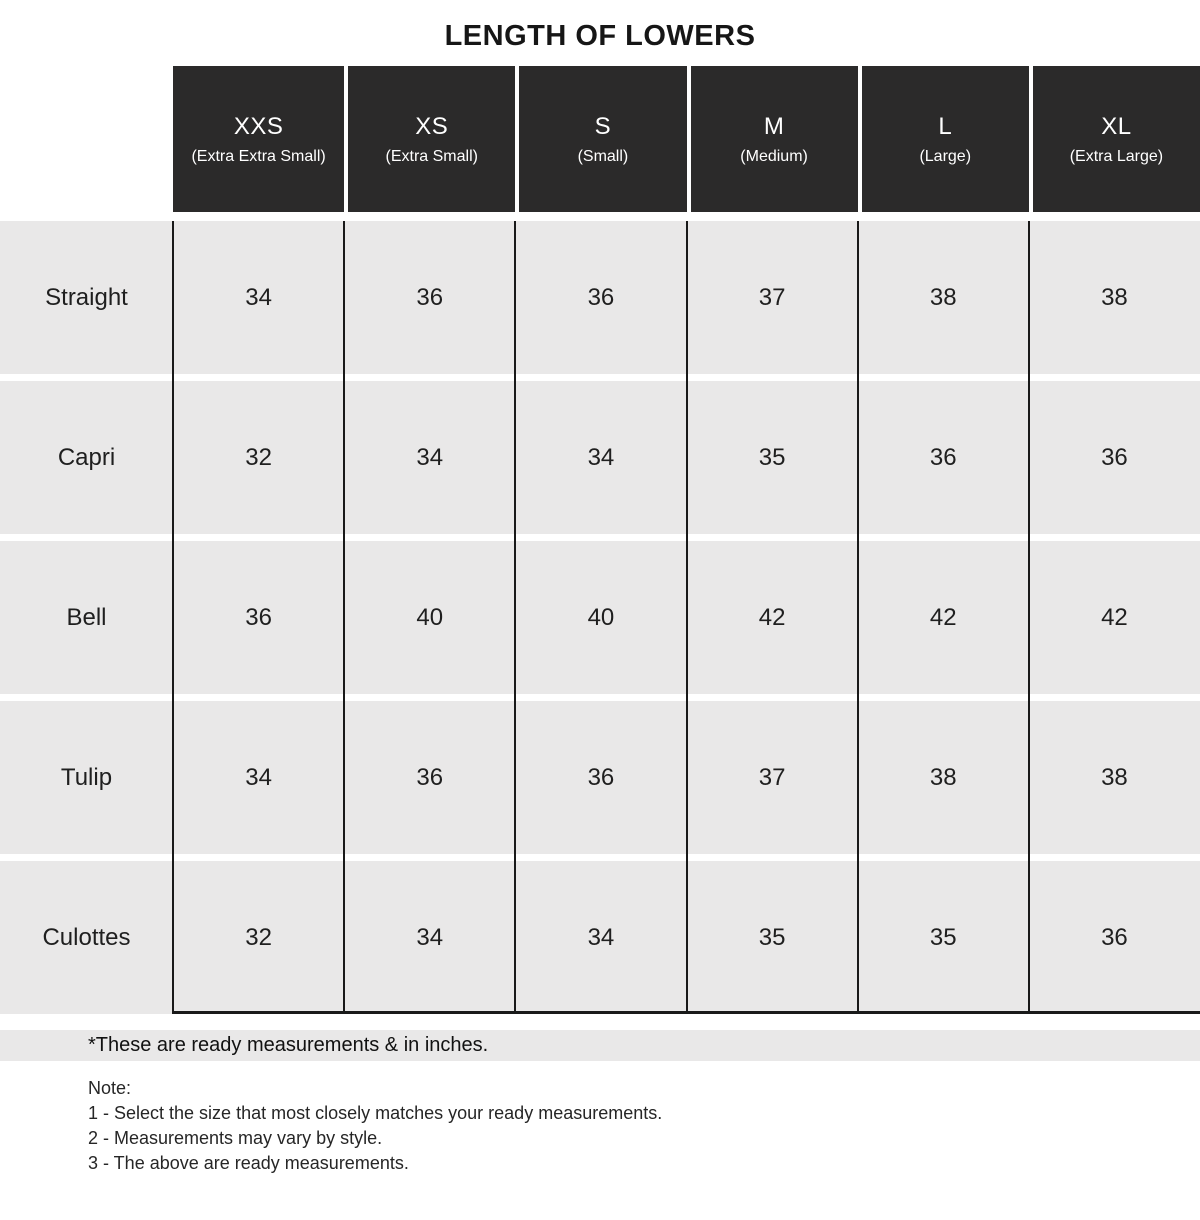  What do you see at coordinates (945, 156) in the screenshot?
I see `size-full-name: (Large)` at bounding box center [945, 156].